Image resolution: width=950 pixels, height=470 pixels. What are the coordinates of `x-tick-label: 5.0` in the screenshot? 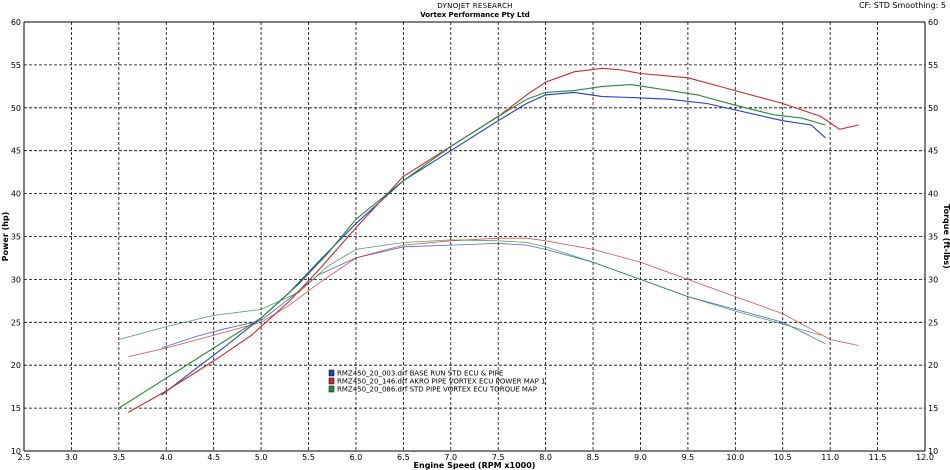 It's located at (261, 457).